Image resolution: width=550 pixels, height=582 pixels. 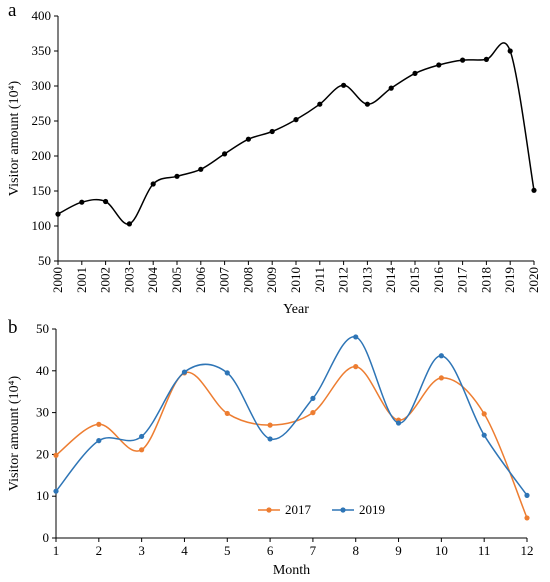 What do you see at coordinates (291, 570) in the screenshot?
I see `x-axis-label: Month` at bounding box center [291, 570].